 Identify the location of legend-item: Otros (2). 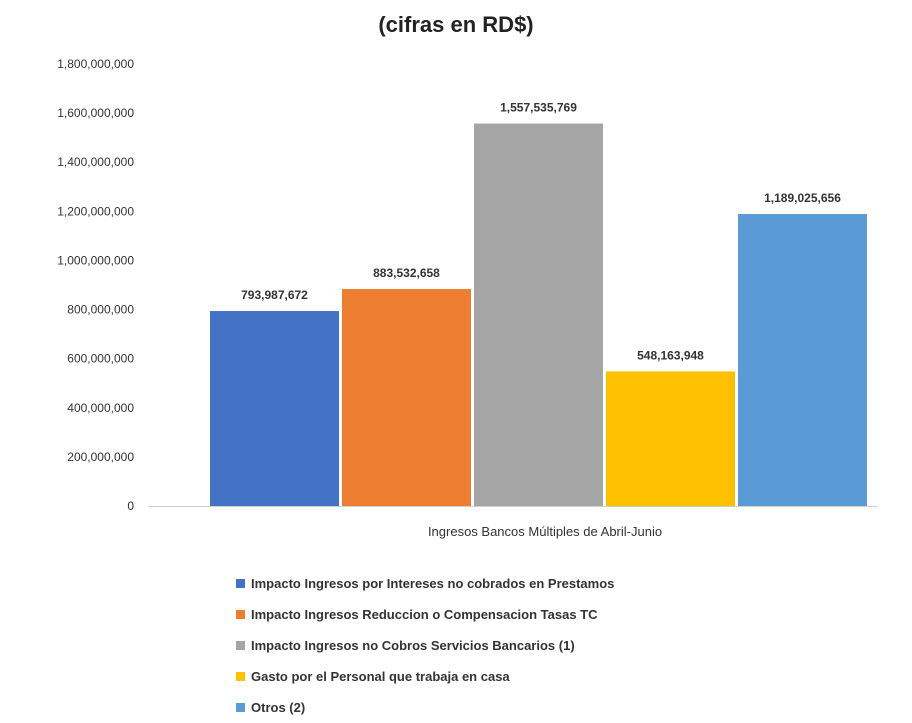
(556, 707).